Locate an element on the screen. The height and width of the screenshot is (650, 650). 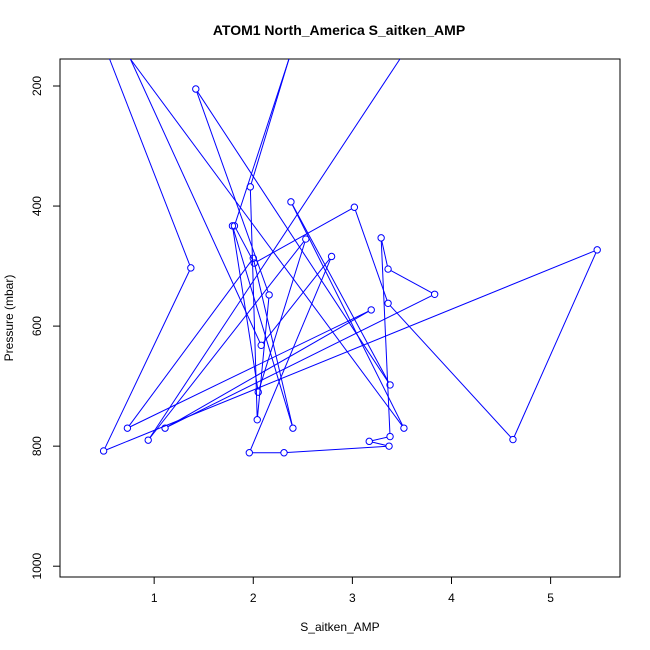
y-axis: 200 400 600 800 1000 is located at coordinates (45, 328).